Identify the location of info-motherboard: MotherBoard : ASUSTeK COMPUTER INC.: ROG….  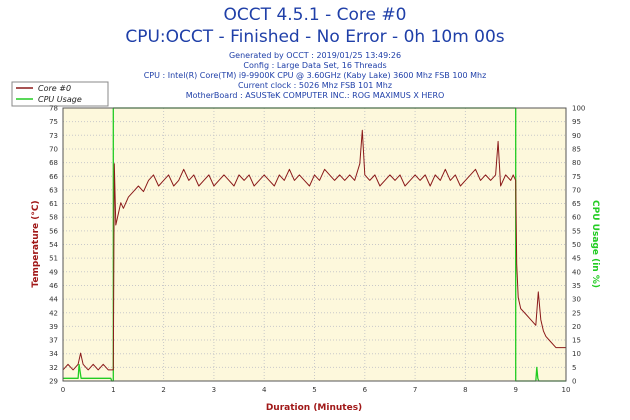
(315, 95).